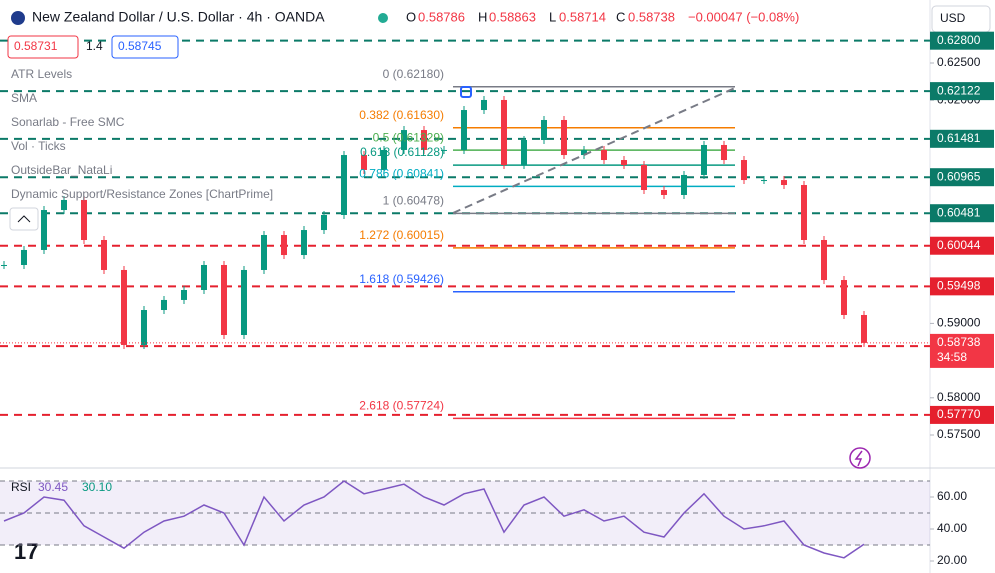 This screenshot has height=573, width=995. What do you see at coordinates (94, 46) in the screenshot?
I see `spread: 1.4` at bounding box center [94, 46].